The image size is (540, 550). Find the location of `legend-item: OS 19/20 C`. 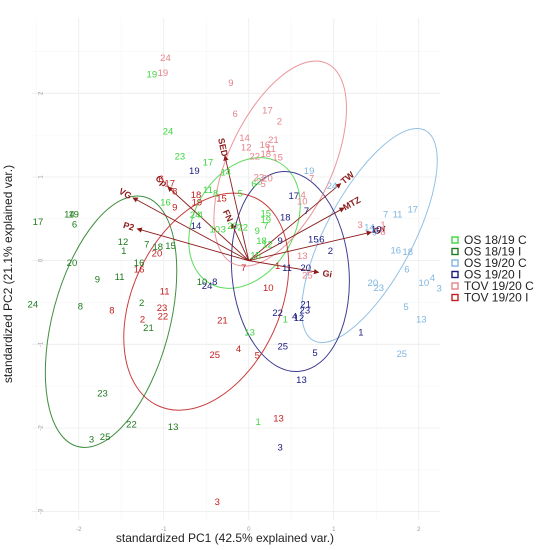

legend-item: OS 19/20 C is located at coordinates (489, 263).